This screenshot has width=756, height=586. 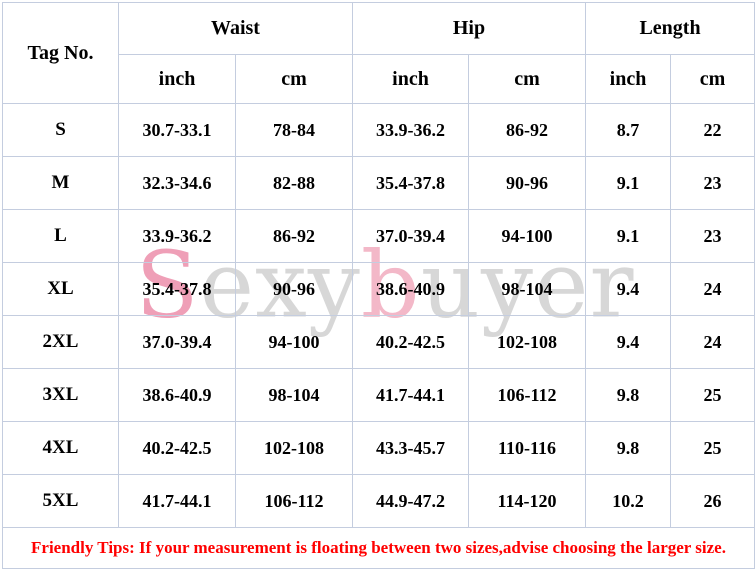 I want to click on header-waist: Waist, so click(x=235, y=28).